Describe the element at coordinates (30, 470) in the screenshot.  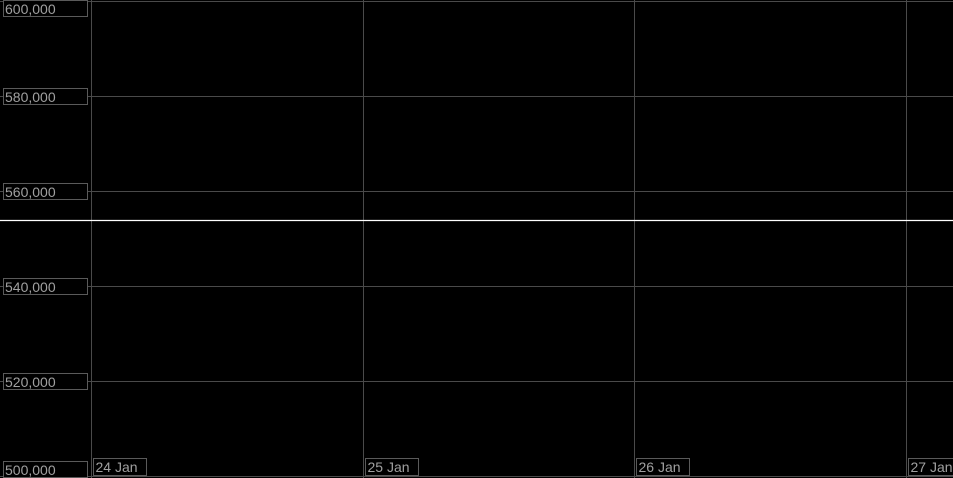
I see `y-tick-label: 500,000` at that location.